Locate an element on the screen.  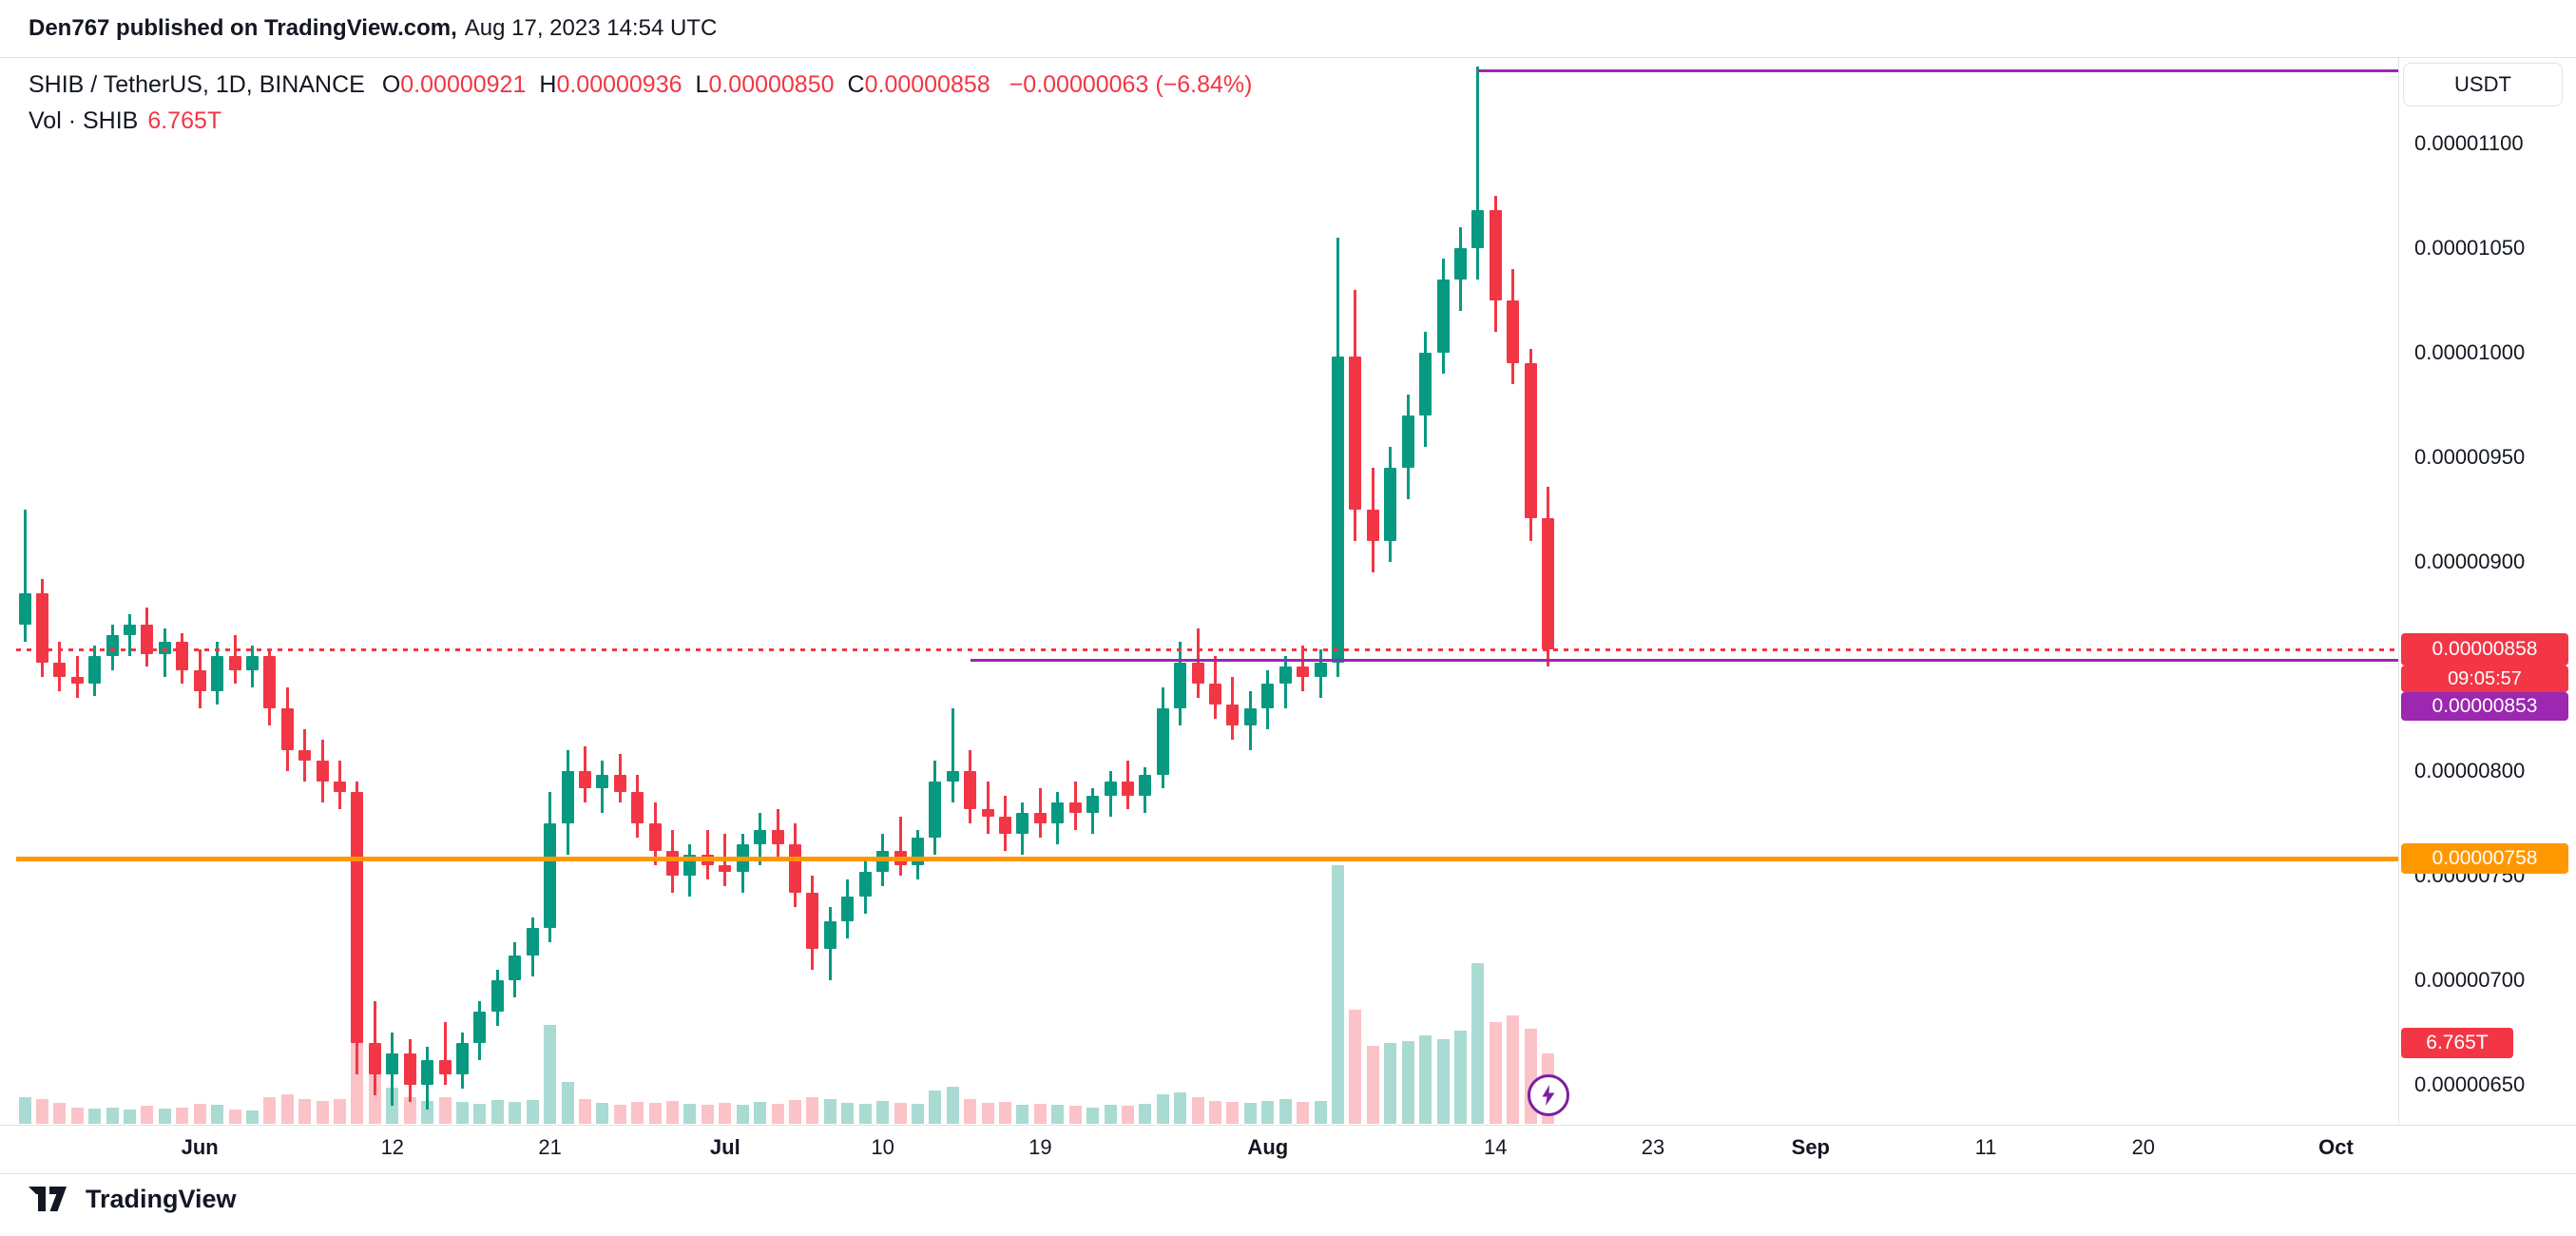
orange-level-badge: 0.00000758 is located at coordinates (2484, 859).